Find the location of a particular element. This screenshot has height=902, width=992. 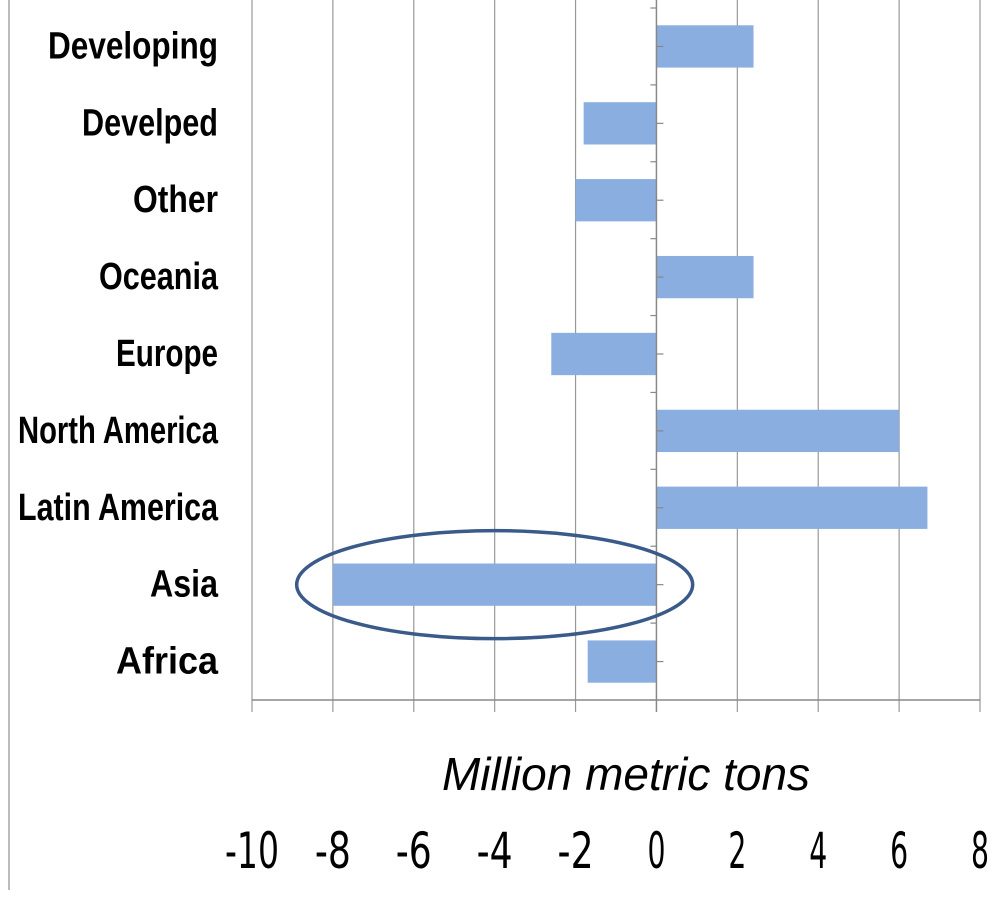

category-label-asia: Asia is located at coordinates (184, 585).